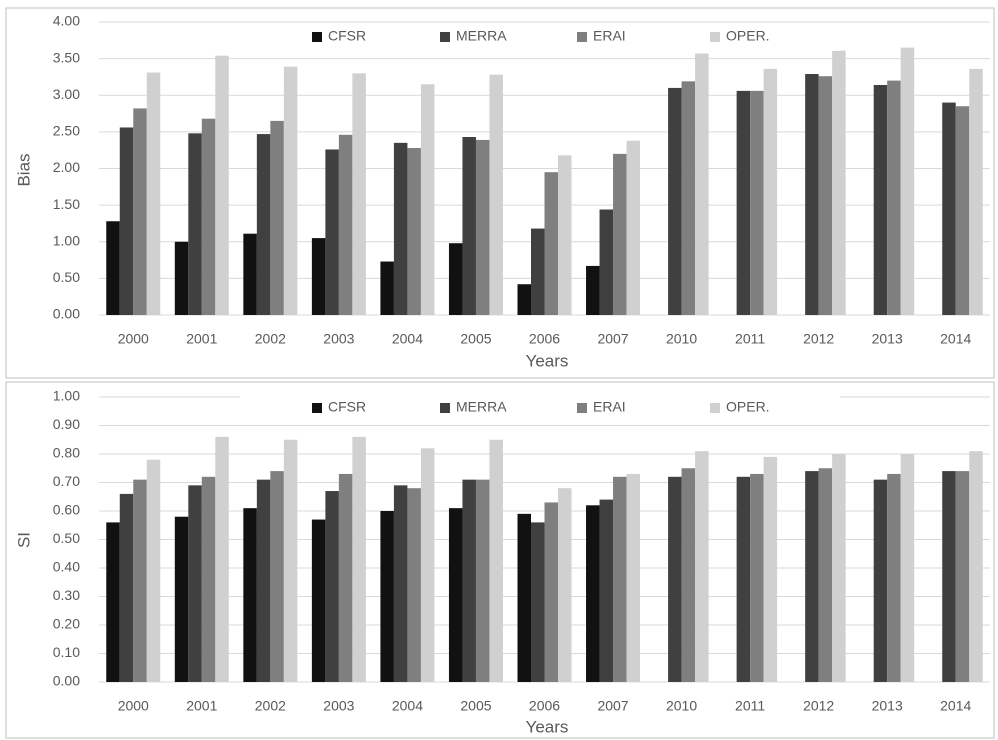 This screenshot has height=740, width=998. I want to click on x-tick-label: 2006, so click(544, 339).